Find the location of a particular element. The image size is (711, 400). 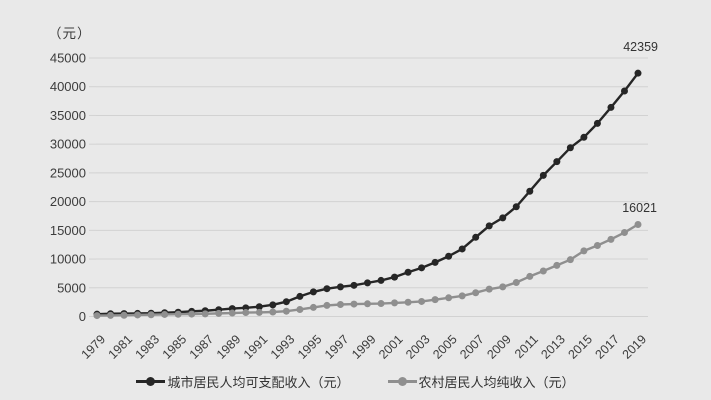

y-tick-label: 45000 is located at coordinates (68, 58).